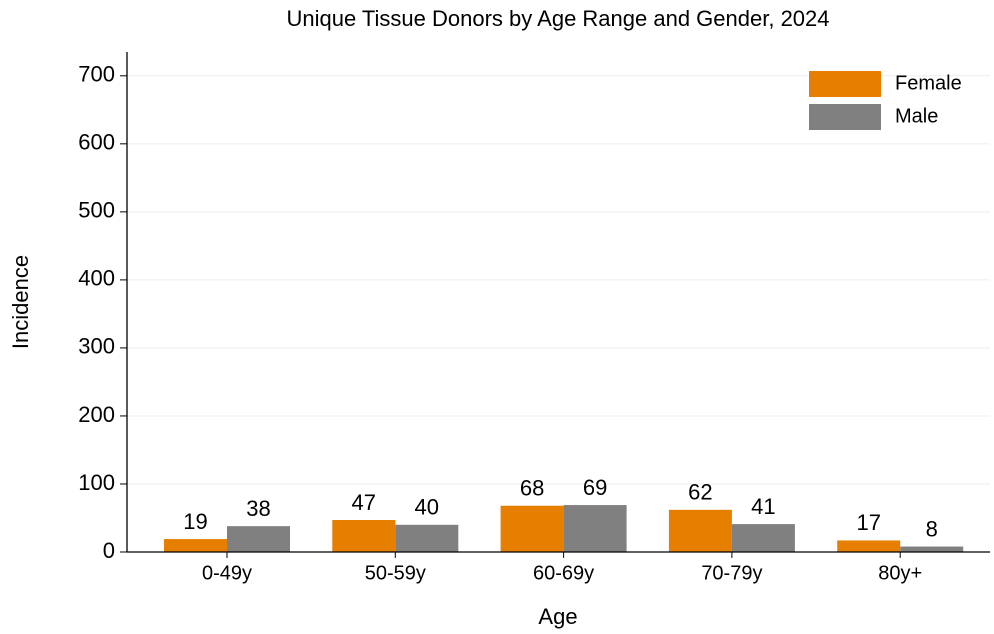 This screenshot has height=634, width=994. I want to click on data-label: 41, so click(763, 506).